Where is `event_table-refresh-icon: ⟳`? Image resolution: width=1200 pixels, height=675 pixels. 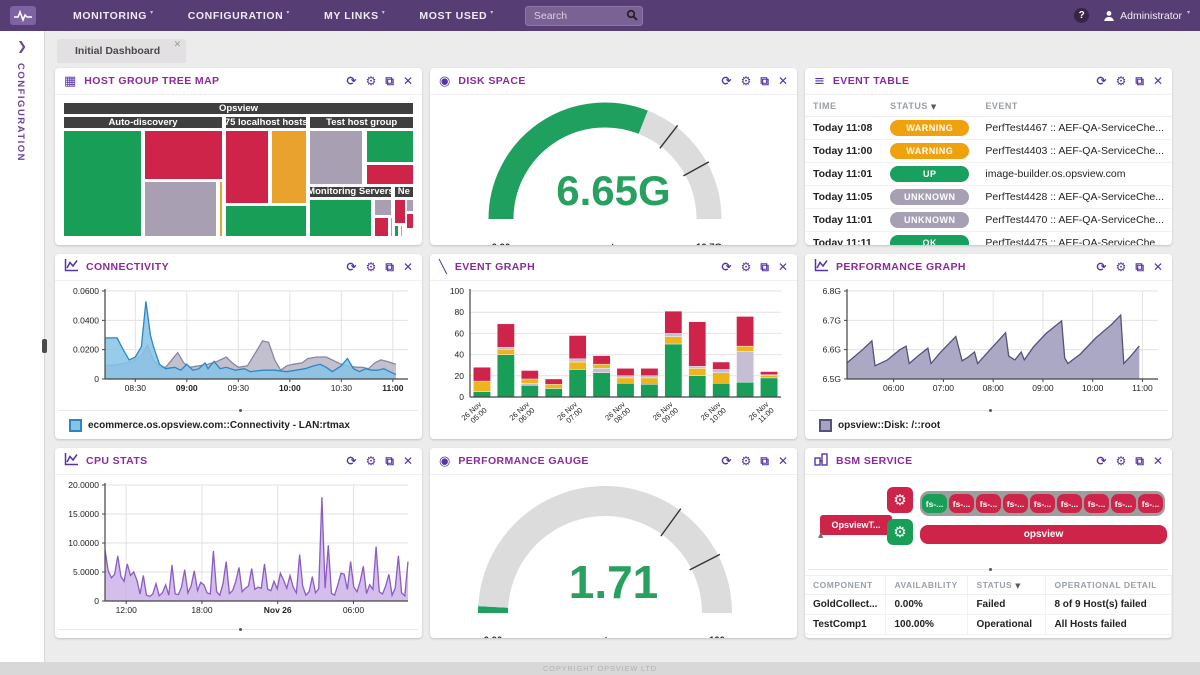
event_table-refresh-icon: ⟳ is located at coordinates (1101, 81).